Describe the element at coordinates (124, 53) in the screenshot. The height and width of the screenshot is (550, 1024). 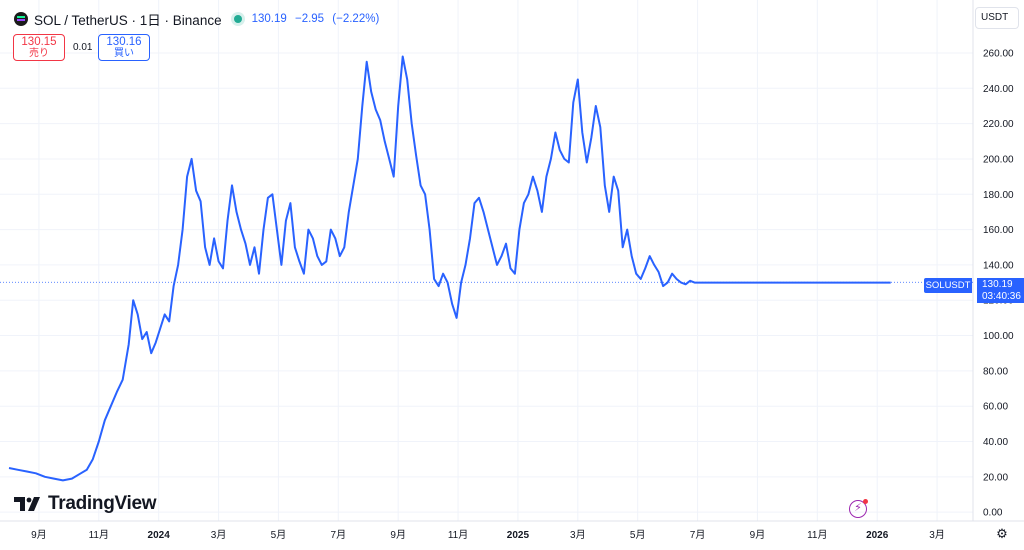
I see `buy-label: 買い` at that location.